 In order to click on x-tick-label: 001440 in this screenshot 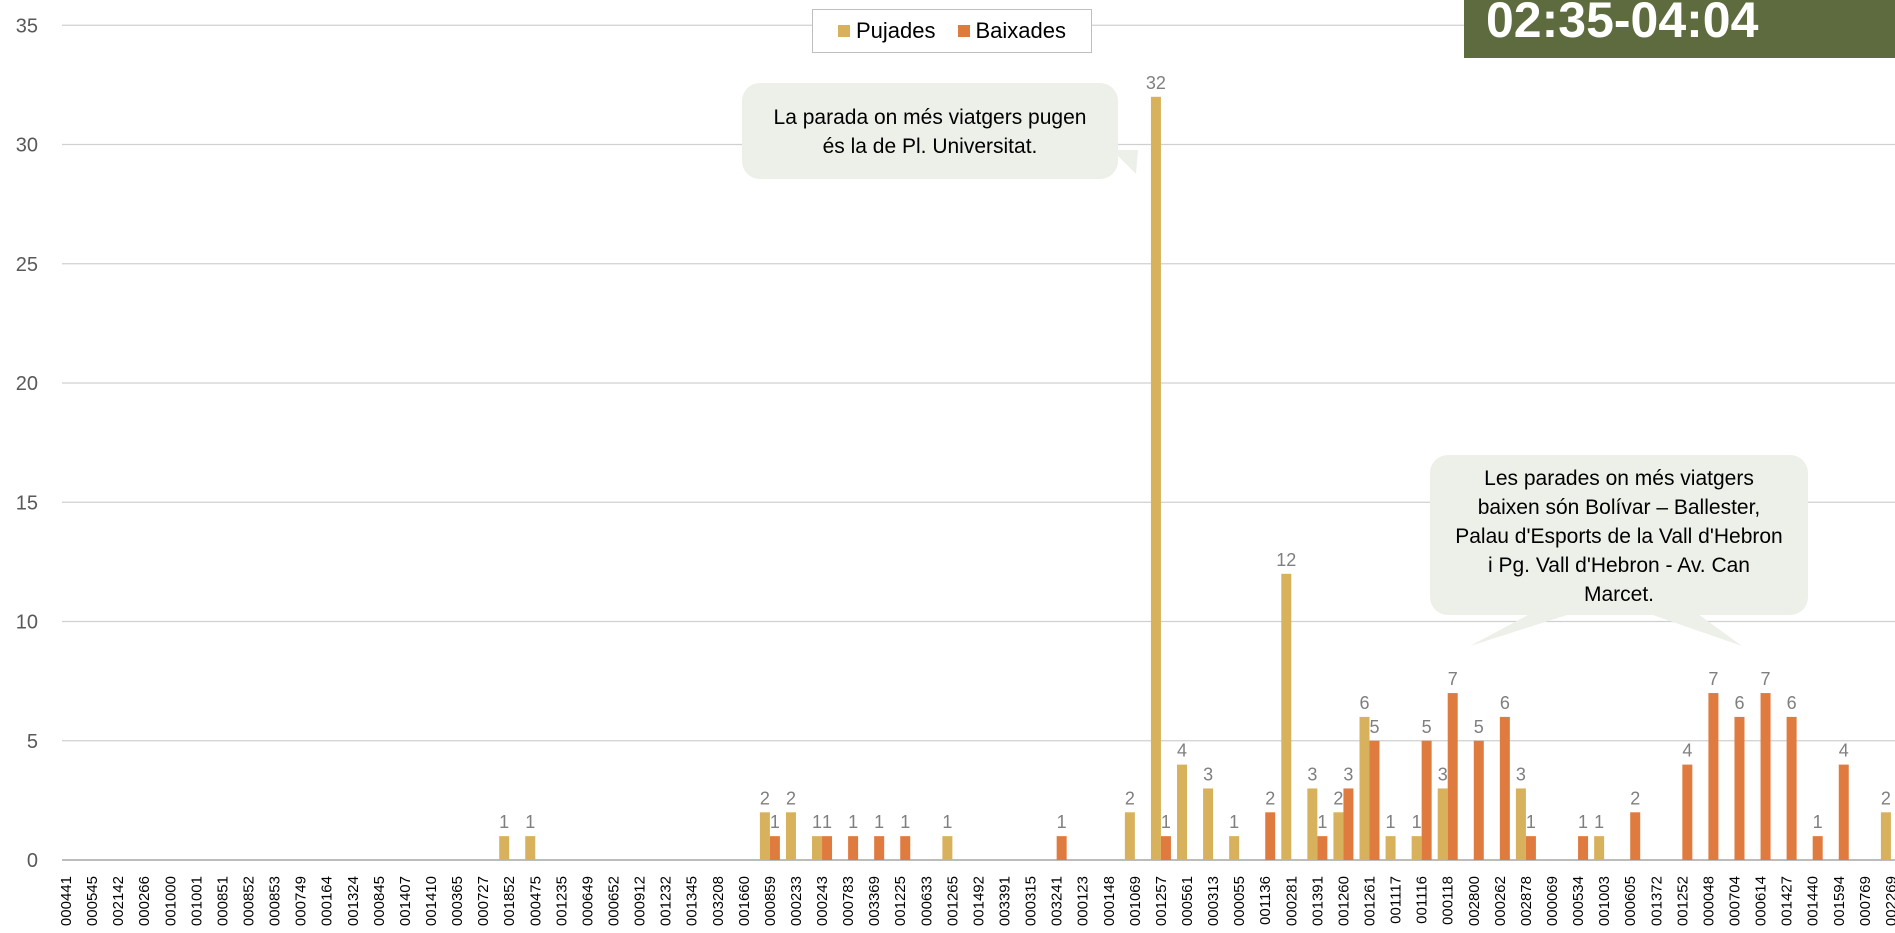, I will do `click(1813, 901)`.